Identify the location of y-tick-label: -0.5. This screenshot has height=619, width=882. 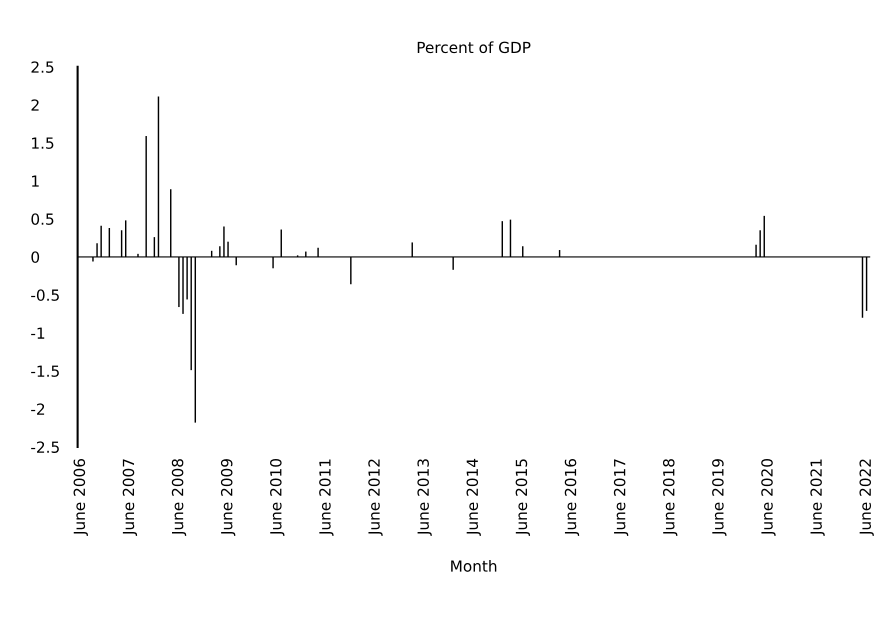
(45, 295).